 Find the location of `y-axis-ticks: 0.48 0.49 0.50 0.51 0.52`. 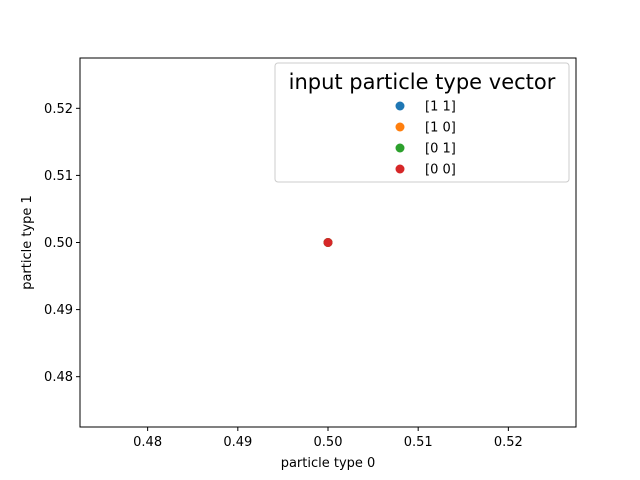

y-axis-ticks: 0.48 0.49 0.50 0.51 0.52 is located at coordinates (62, 243).